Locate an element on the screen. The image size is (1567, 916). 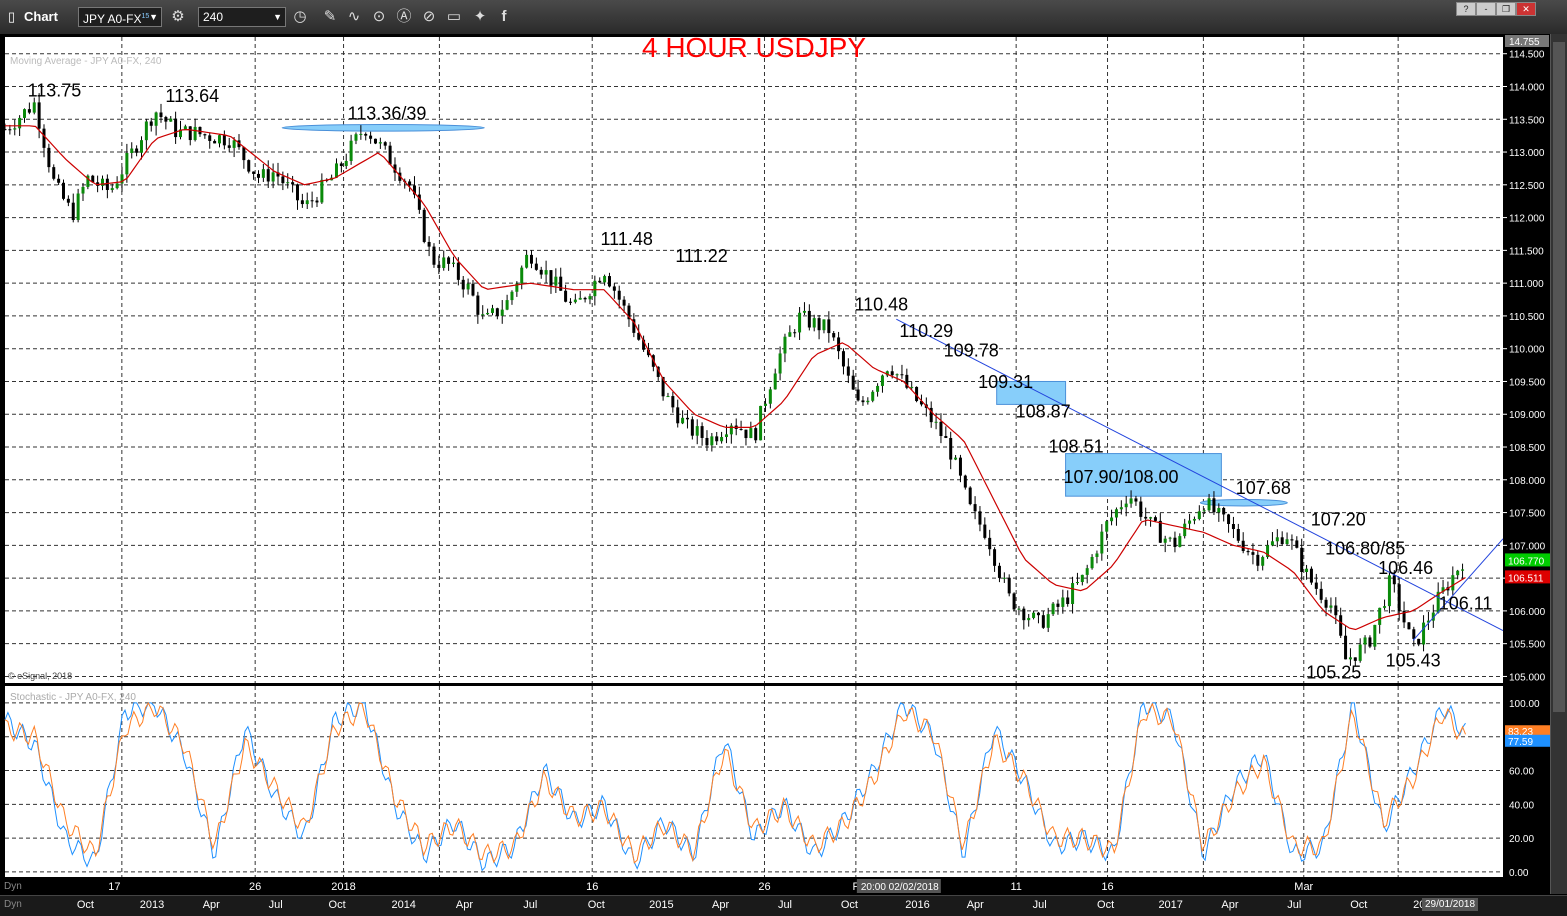
facebook-icon: f is located at coordinates (504, 16).